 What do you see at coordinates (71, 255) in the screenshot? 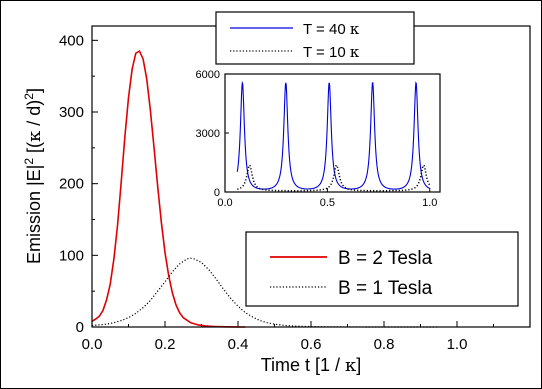
I see `y-tick-label: 100` at bounding box center [71, 255].